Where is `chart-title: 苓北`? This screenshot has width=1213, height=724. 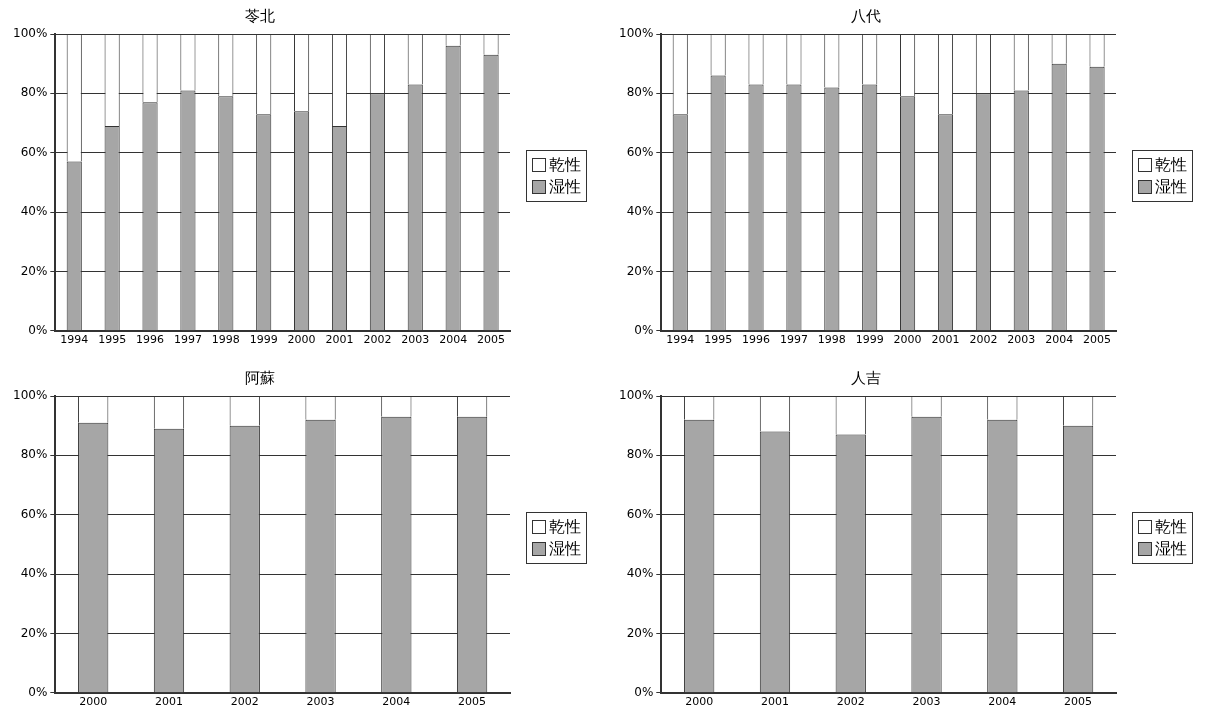
chart-title: 苓北 is located at coordinates (260, 15).